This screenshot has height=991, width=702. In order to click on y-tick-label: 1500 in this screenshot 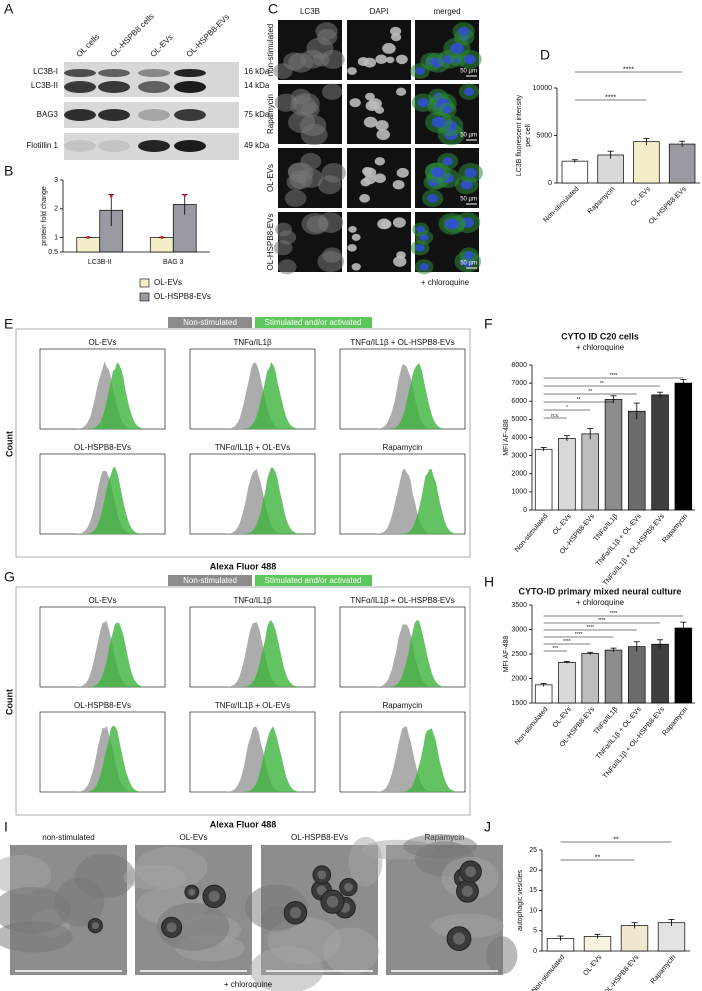, I will do `click(519, 703)`.